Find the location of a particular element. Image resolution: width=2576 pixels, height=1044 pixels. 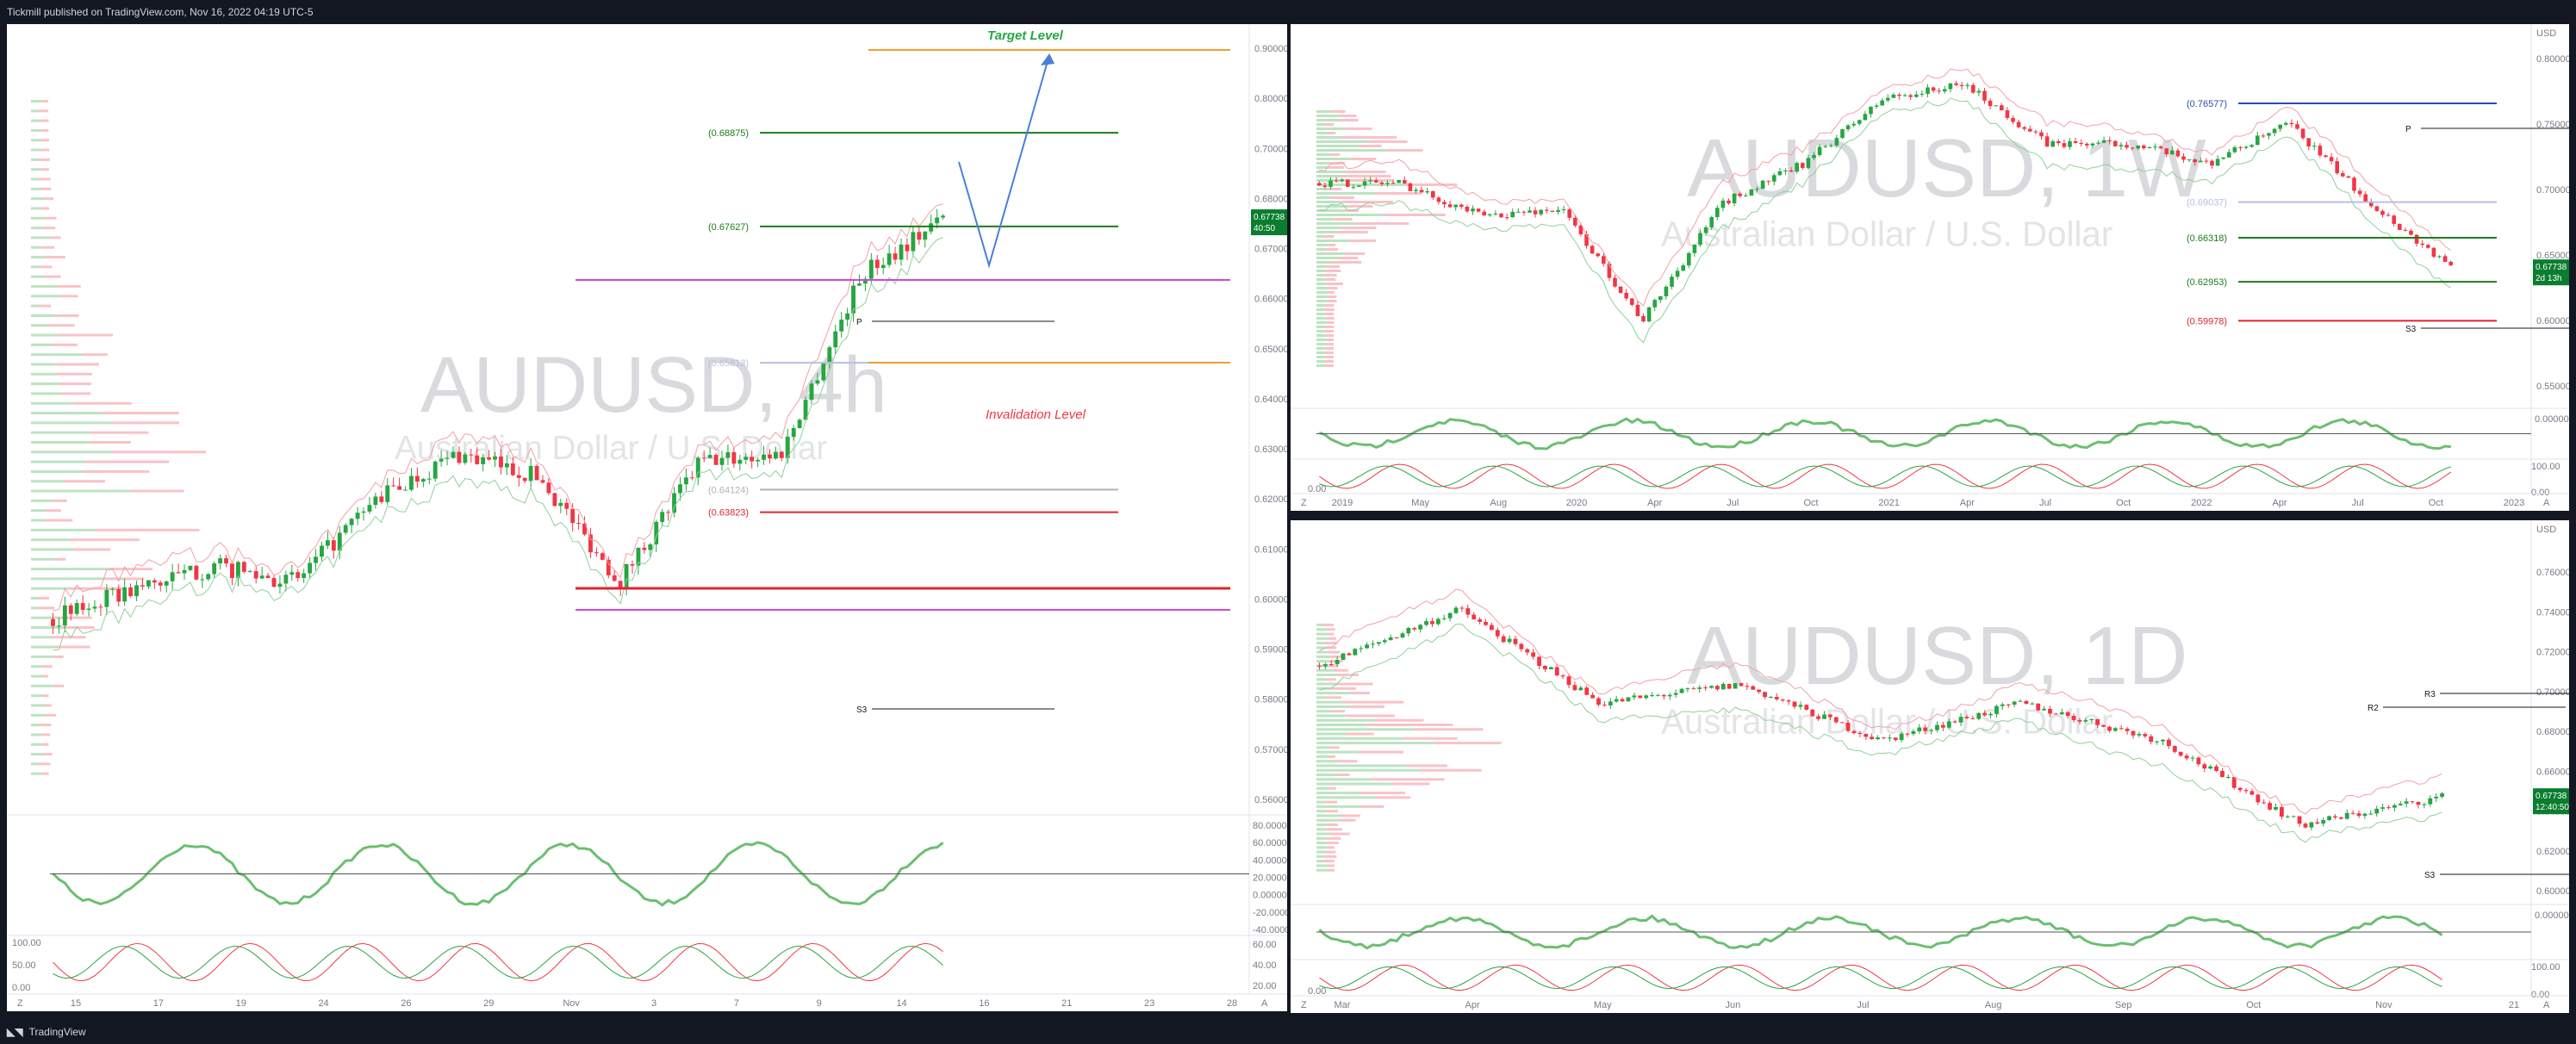

watermark-description: Australian Dollar / U.S. Dollar is located at coordinates (1886, 234).